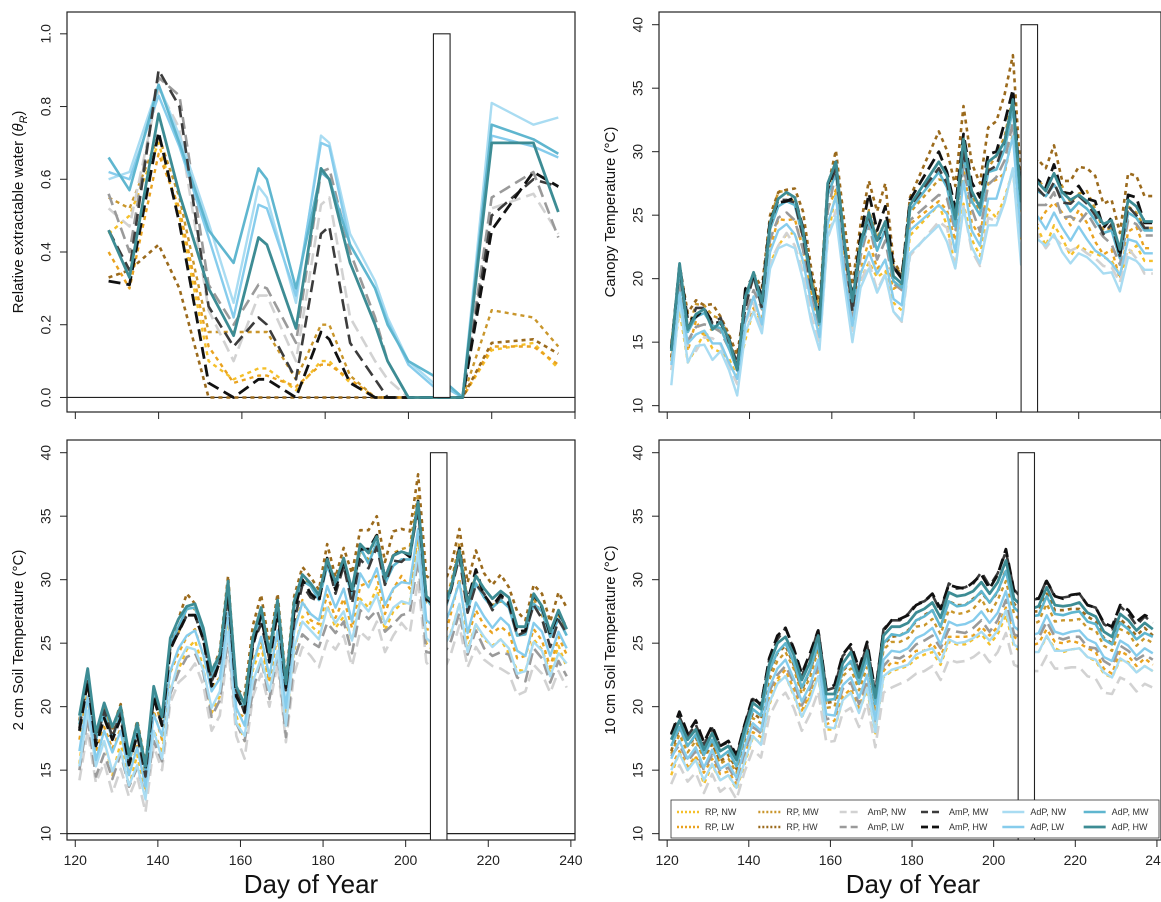 The width and height of the screenshot is (1161, 902). Describe the element at coordinates (18, 640) in the screenshot. I see `y-axis-label: 2 cm Soil Temperature (°C)` at that location.